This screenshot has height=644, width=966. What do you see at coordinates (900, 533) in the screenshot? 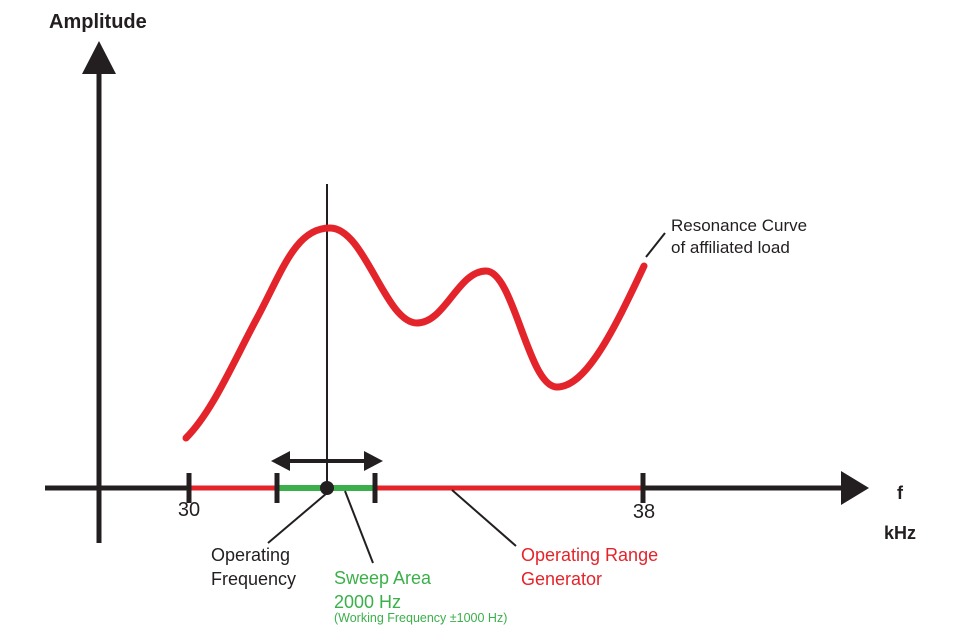
I see `x-axis-unit: kHz` at bounding box center [900, 533].